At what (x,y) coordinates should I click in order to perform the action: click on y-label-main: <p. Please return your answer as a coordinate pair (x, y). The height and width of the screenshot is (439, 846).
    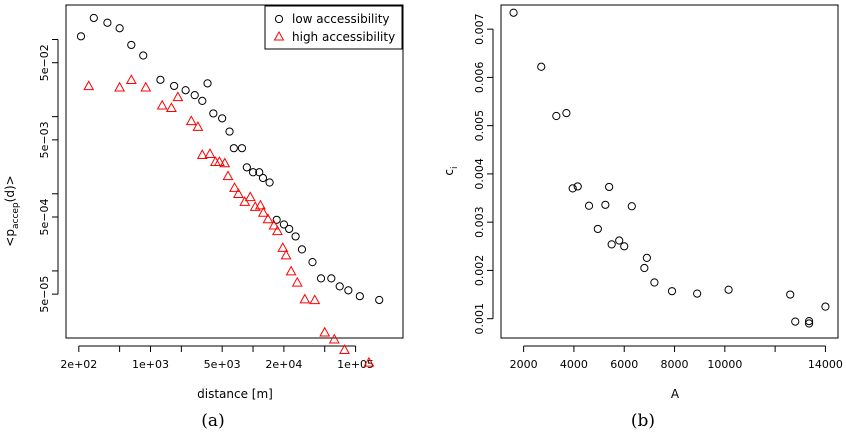
    Looking at the image, I should click on (10, 238).